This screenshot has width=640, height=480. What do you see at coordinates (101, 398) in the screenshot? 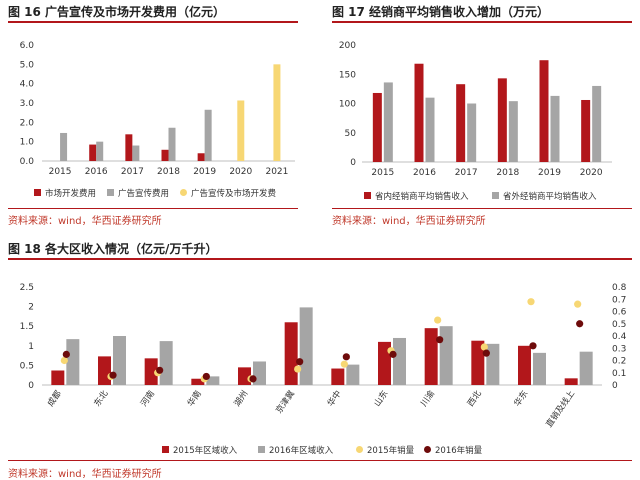
I see `fig18-xtick: 东北` at bounding box center [101, 398].